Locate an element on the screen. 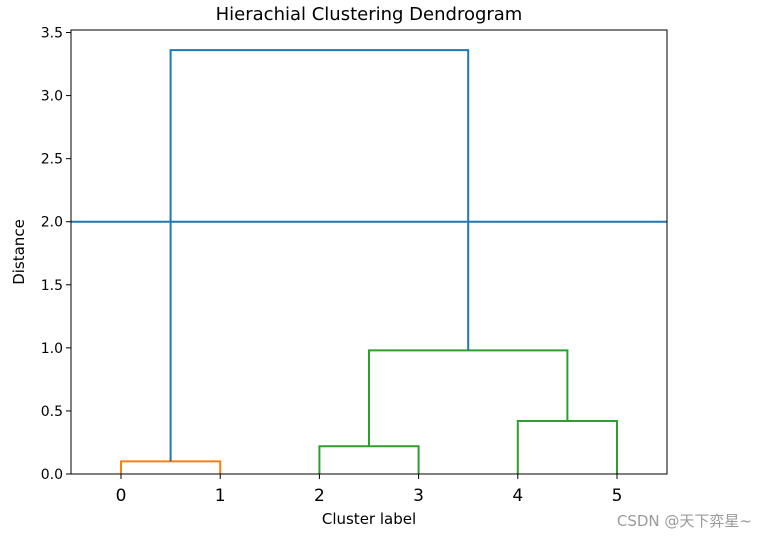 This screenshot has height=543, width=767. y-tick-label: 2.5 is located at coordinates (52, 160).